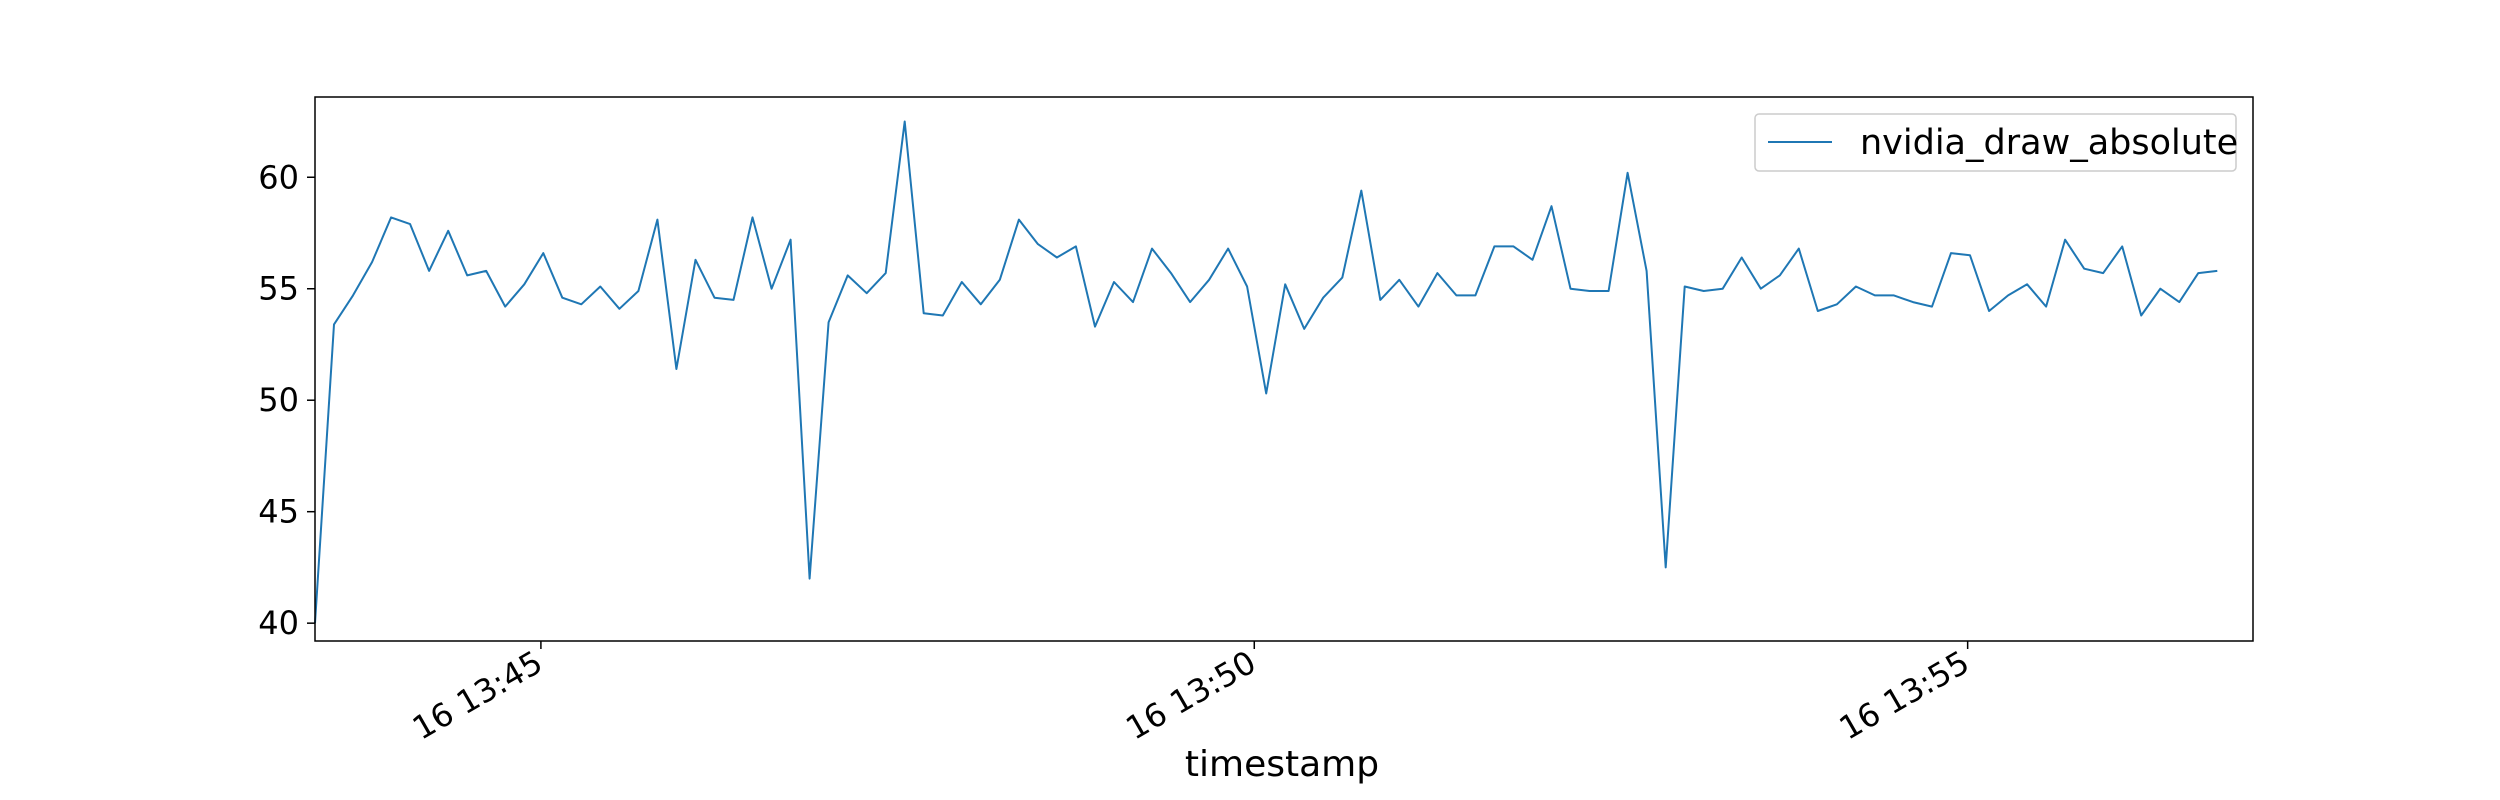  What do you see at coordinates (278, 512) in the screenshot?
I see `y-tick-label: 45` at bounding box center [278, 512].